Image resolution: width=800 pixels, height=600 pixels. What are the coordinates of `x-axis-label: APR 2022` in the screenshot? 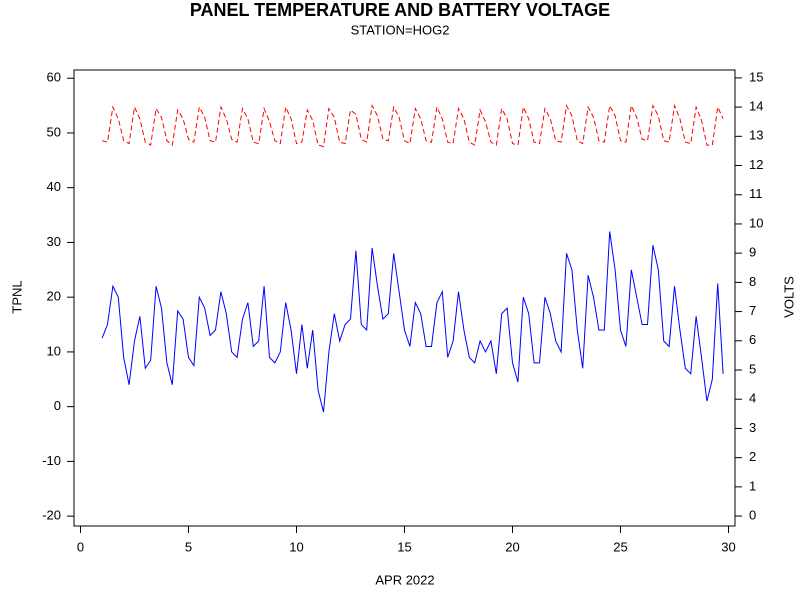 It's located at (404, 579).